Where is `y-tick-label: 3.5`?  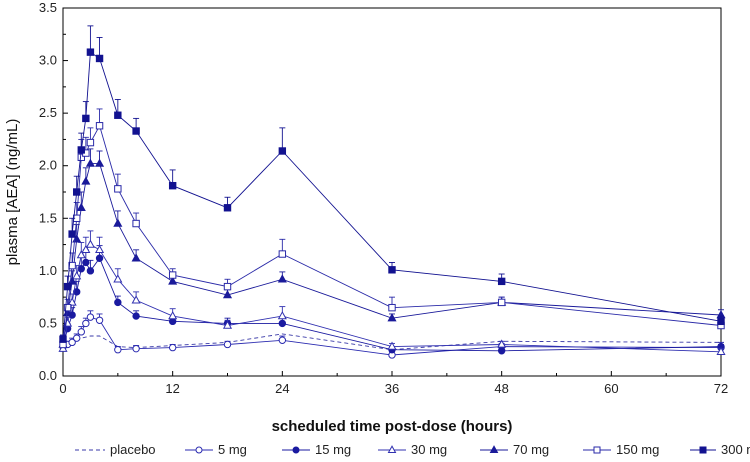 y-tick-label: 3.5 is located at coordinates (48, 7).